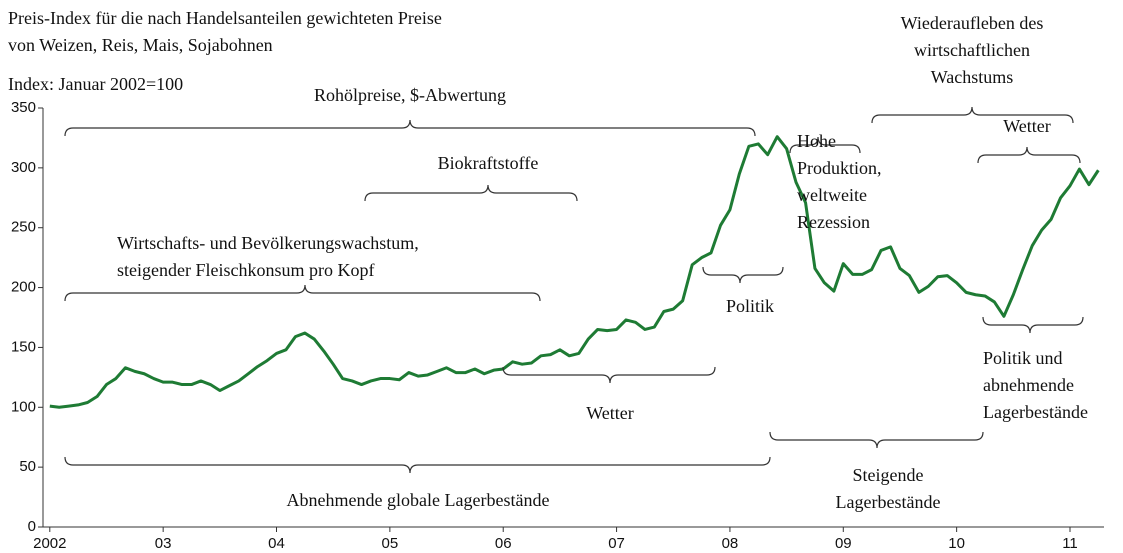 The image size is (1123, 553). Describe the element at coordinates (49, 543) in the screenshot. I see `x-tick-label: 2002` at that location.